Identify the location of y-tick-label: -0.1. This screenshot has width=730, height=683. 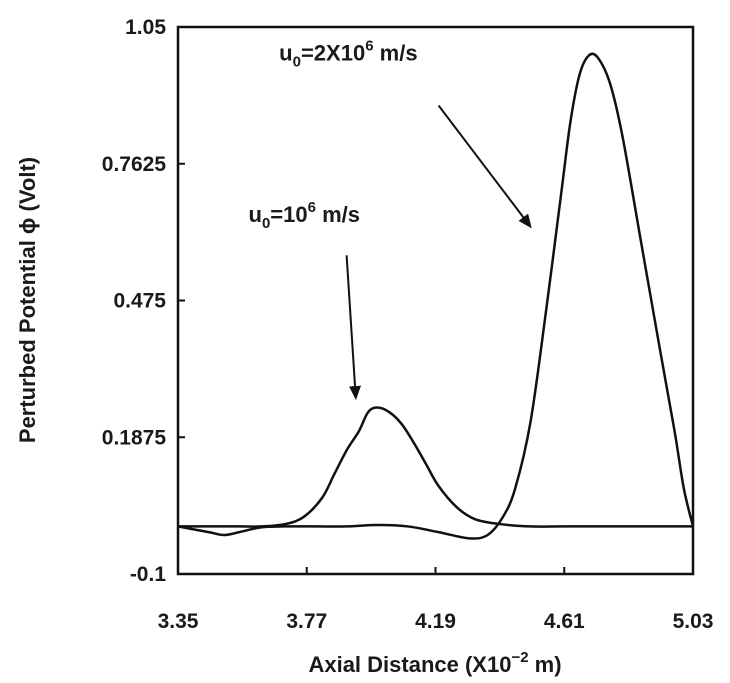
(148, 574).